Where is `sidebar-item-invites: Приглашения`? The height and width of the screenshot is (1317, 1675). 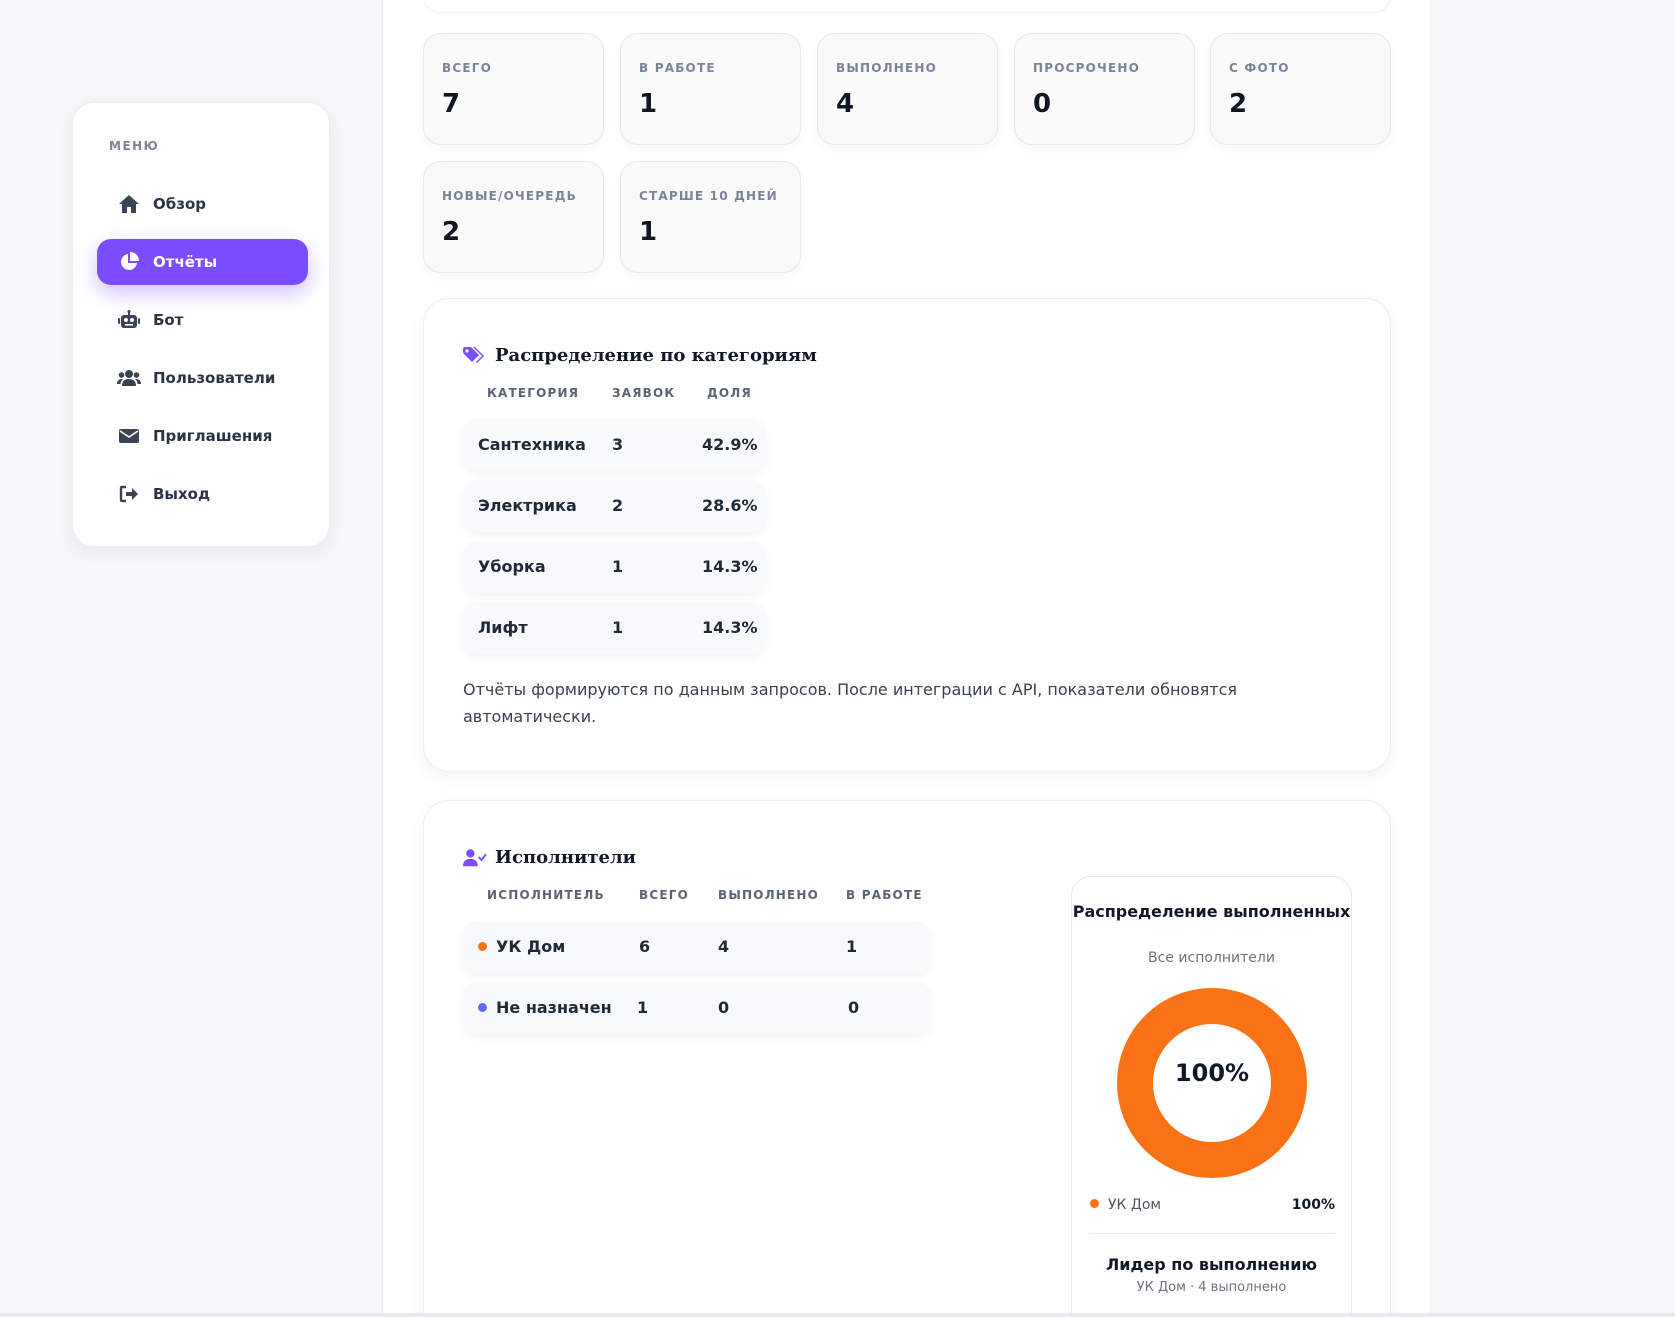 sidebar-item-invites: Приглашения is located at coordinates (202, 436).